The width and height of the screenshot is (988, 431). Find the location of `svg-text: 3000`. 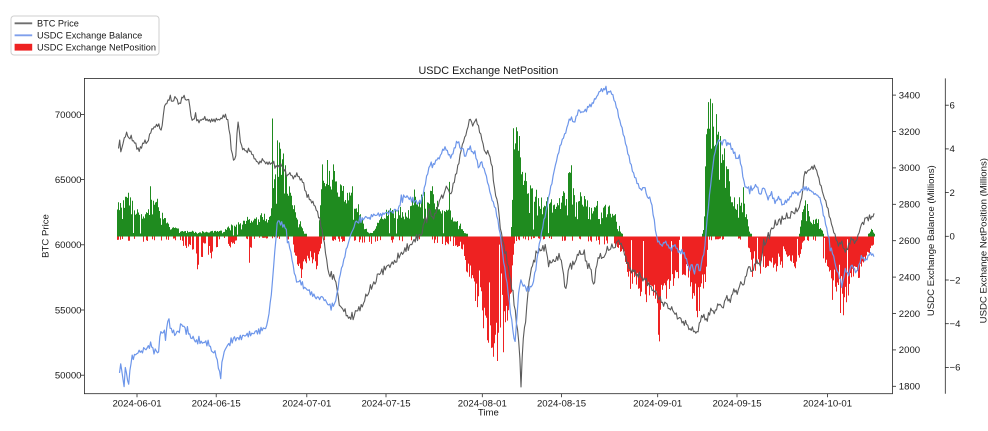

svg-text: 3000 is located at coordinates (909, 168).